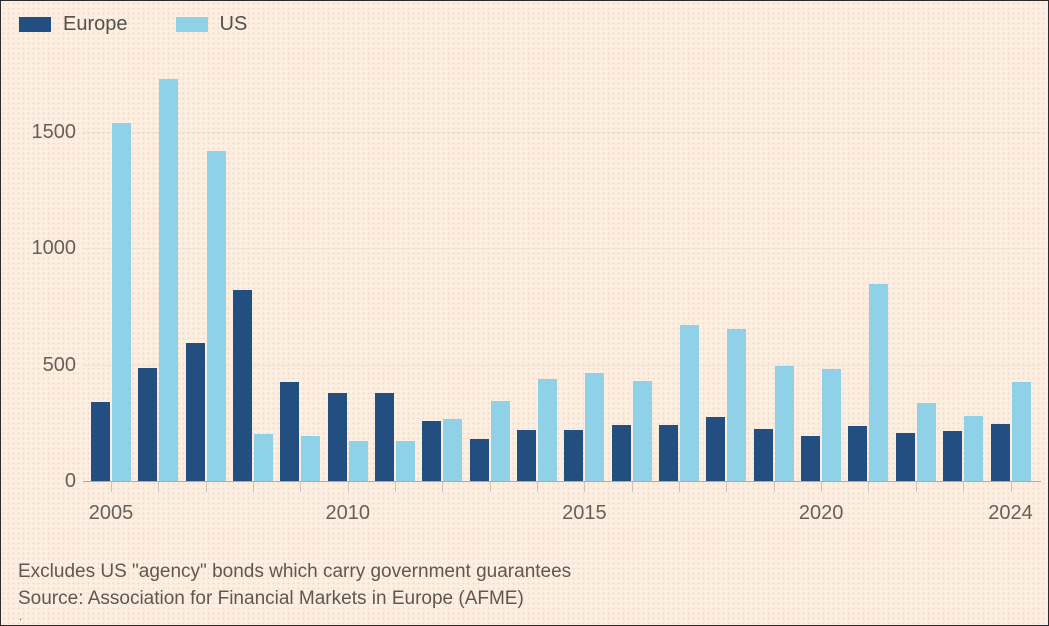  I want to click on bar-europe-2014, so click(527, 455).